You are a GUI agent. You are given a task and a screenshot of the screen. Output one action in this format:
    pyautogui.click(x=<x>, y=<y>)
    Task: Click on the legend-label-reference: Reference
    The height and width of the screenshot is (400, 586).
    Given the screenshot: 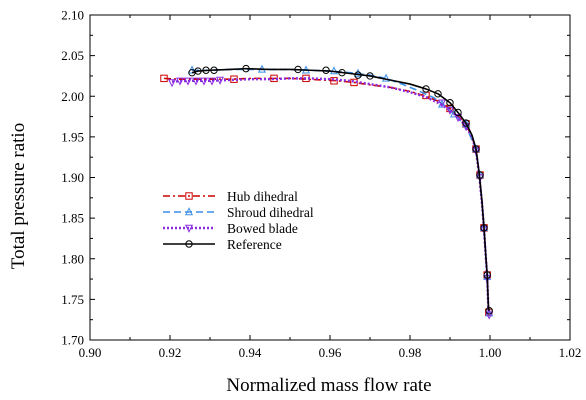 What is the action you would take?
    pyautogui.click(x=254, y=244)
    